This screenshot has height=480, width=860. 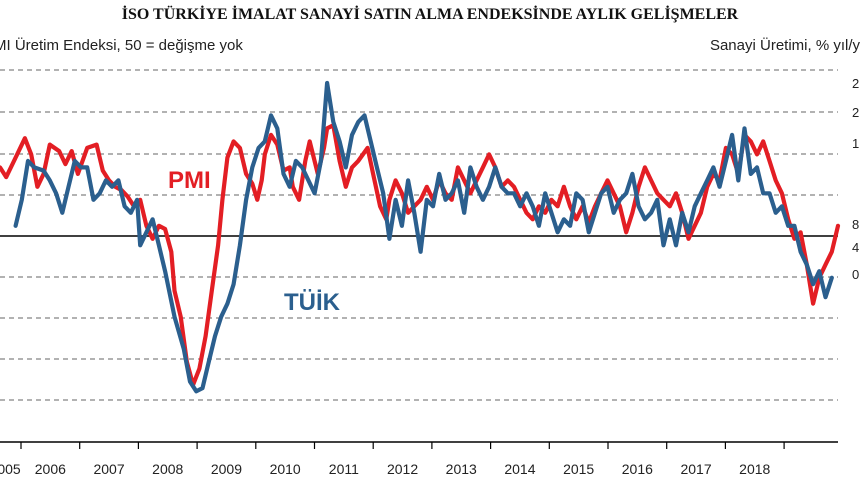 I want to click on x-tick-label: 2011, so click(x=344, y=469).